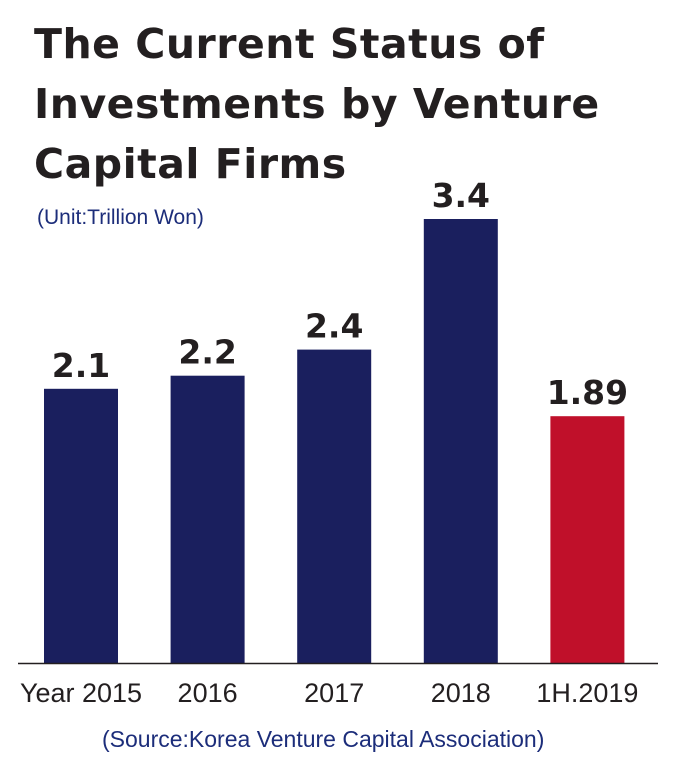 Image resolution: width=673 pixels, height=763 pixels. Describe the element at coordinates (587, 693) in the screenshot. I see `category-label-4: 1H.2019` at that location.